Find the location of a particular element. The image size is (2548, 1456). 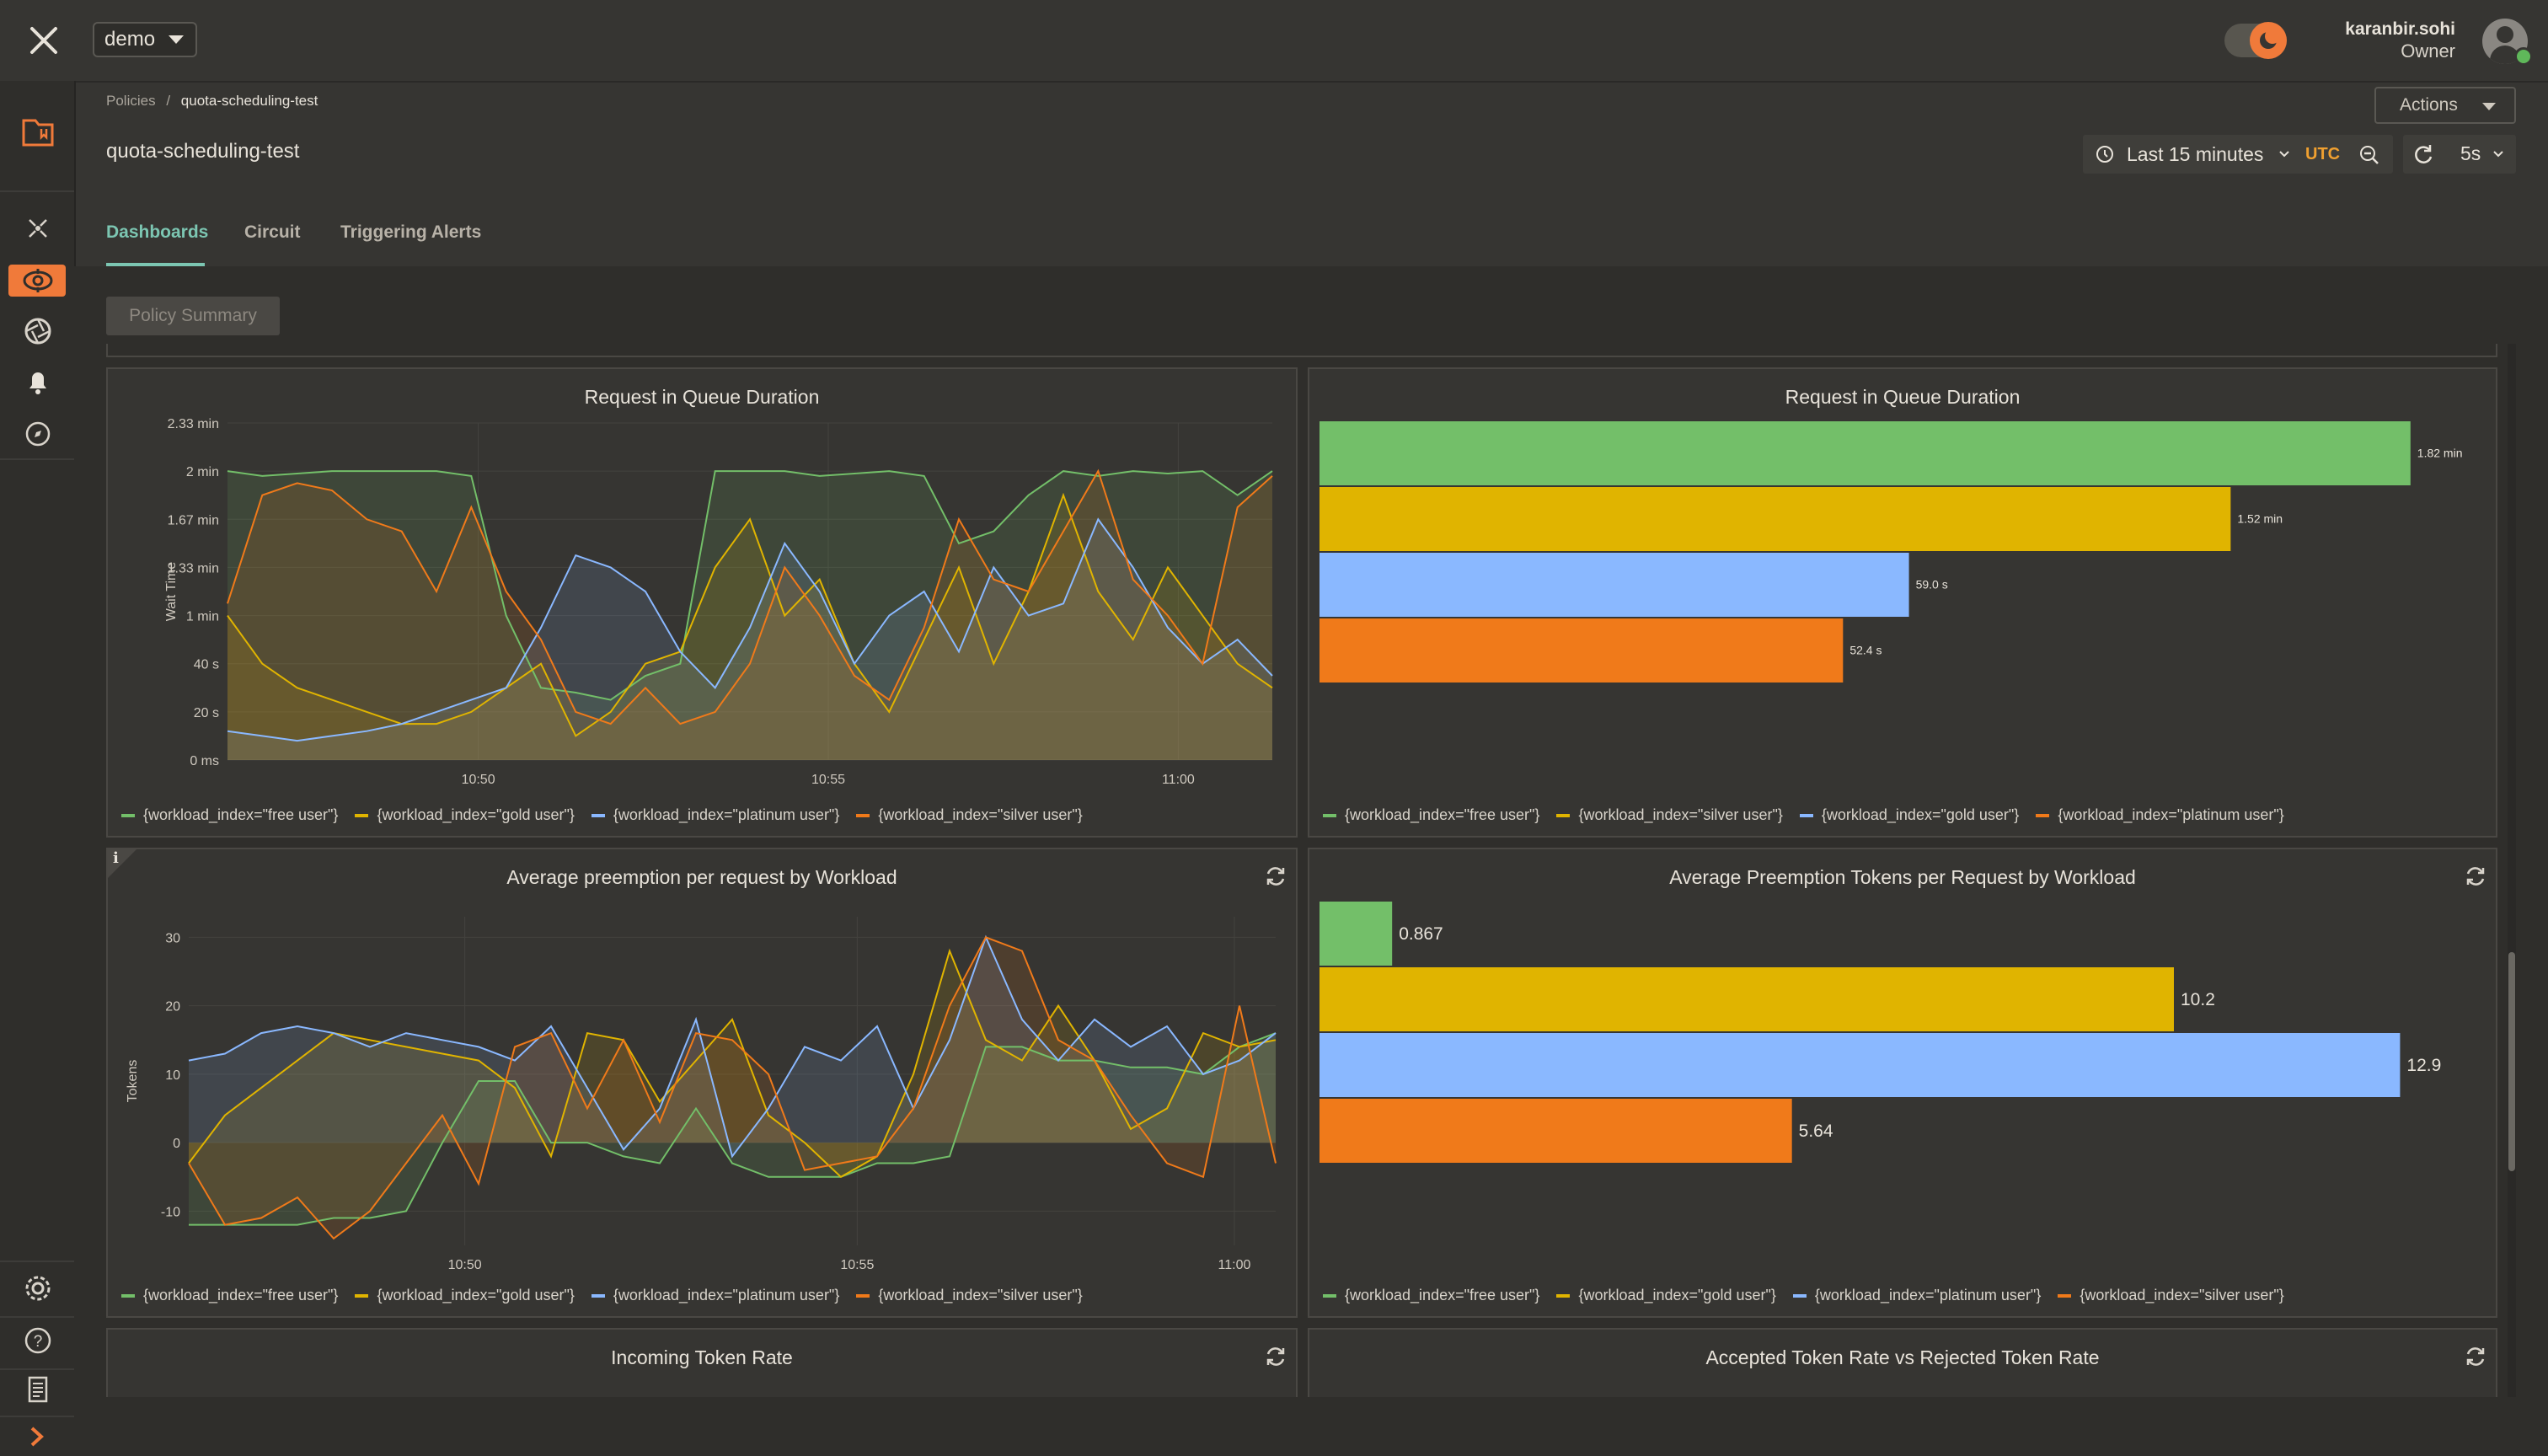

chart-queue-duration-bar: 1.82 min 1.52 min 59.0 s 52.4 s is located at coordinates (1891, 551).